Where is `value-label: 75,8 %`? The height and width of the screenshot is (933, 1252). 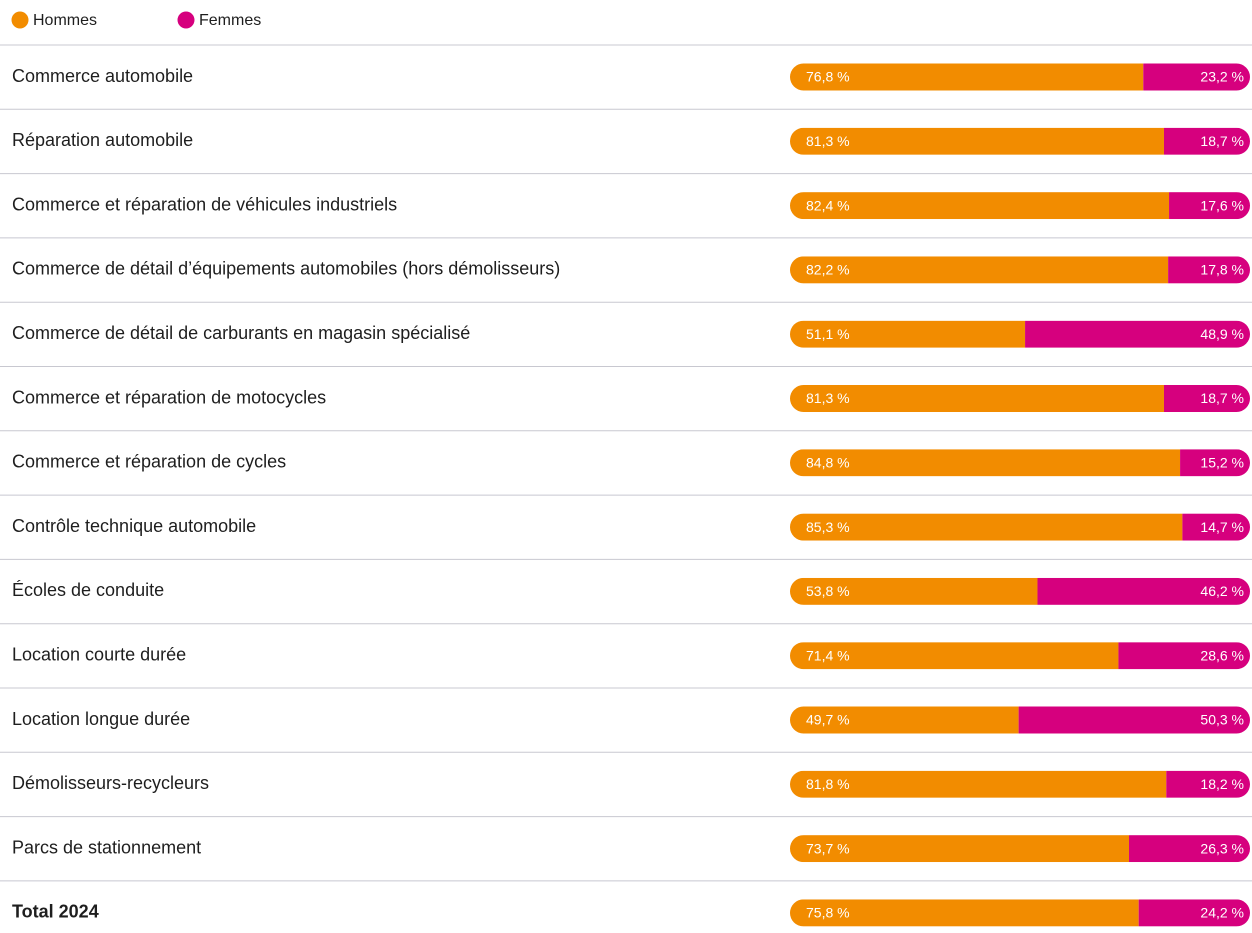 value-label: 75,8 % is located at coordinates (828, 913).